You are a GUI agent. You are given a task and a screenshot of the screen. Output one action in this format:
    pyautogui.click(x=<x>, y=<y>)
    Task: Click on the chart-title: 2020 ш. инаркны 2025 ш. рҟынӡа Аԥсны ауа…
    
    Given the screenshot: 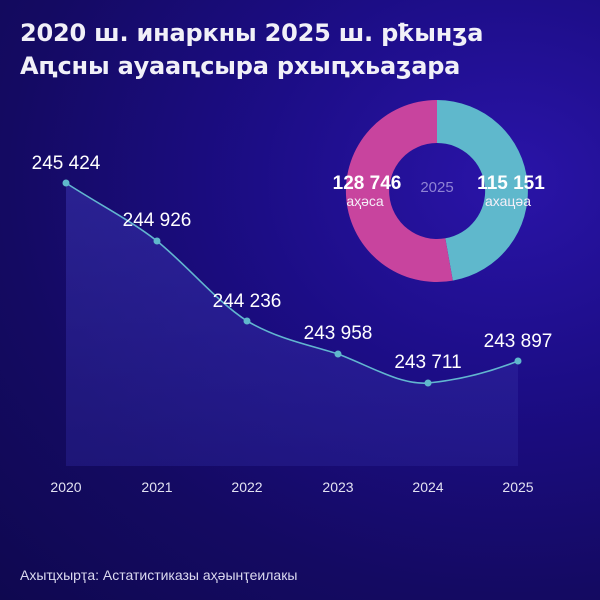 What is the action you would take?
    pyautogui.click(x=305, y=50)
    